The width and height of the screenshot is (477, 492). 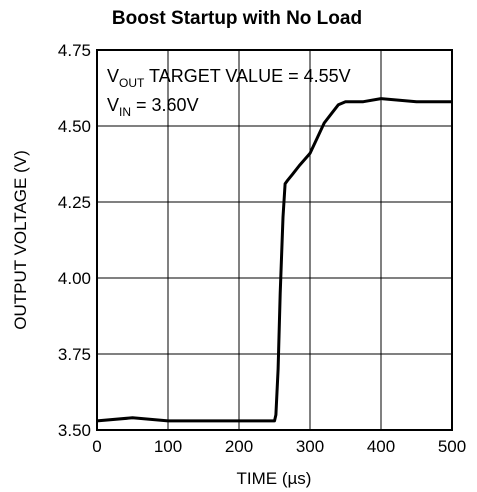 What do you see at coordinates (239, 446) in the screenshot?
I see `x-tick-label: 200` at bounding box center [239, 446].